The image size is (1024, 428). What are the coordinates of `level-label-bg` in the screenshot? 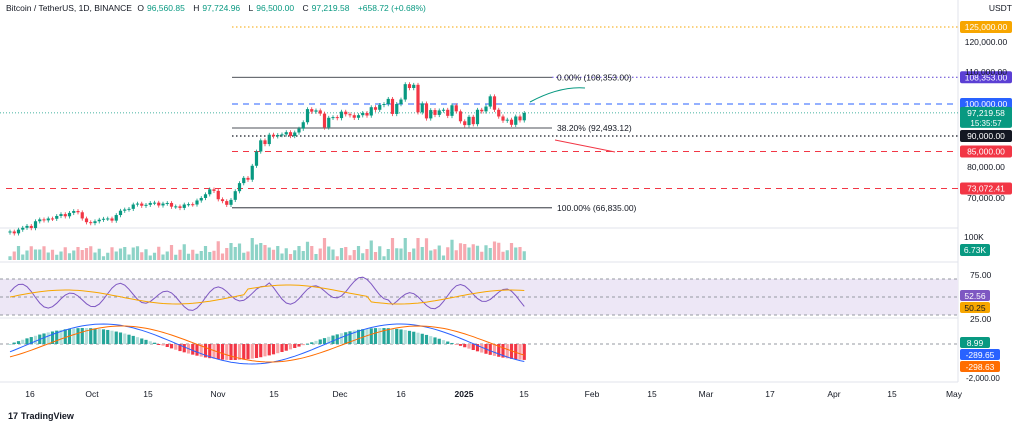 It's located at (986, 151).